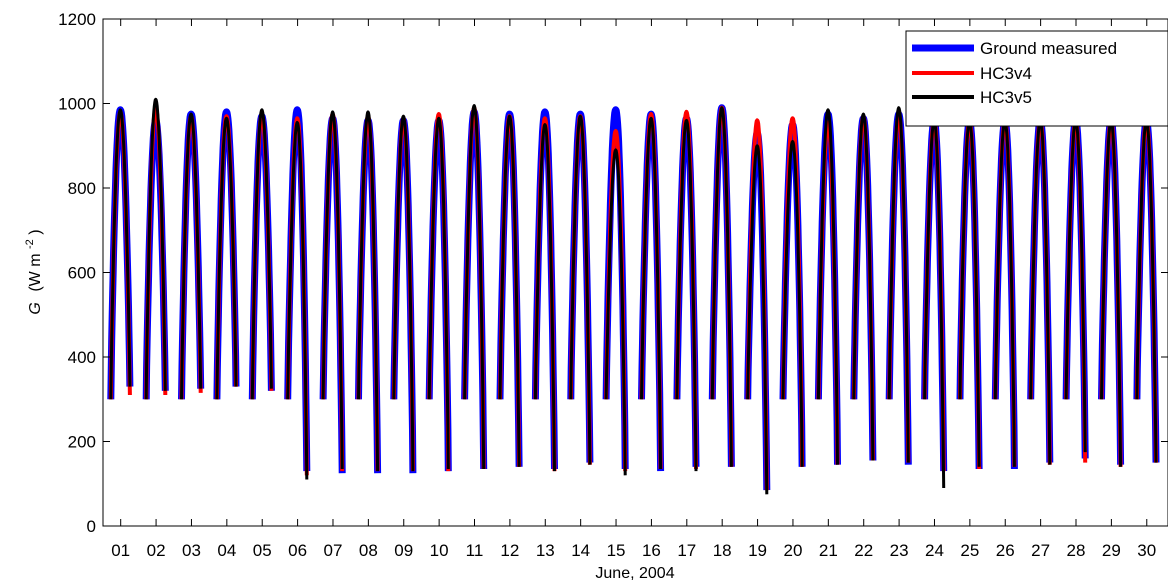 Image resolution: width=1168 pixels, height=583 pixels. Describe the element at coordinates (934, 550) in the screenshot. I see `x-tick-label: 24` at that location.